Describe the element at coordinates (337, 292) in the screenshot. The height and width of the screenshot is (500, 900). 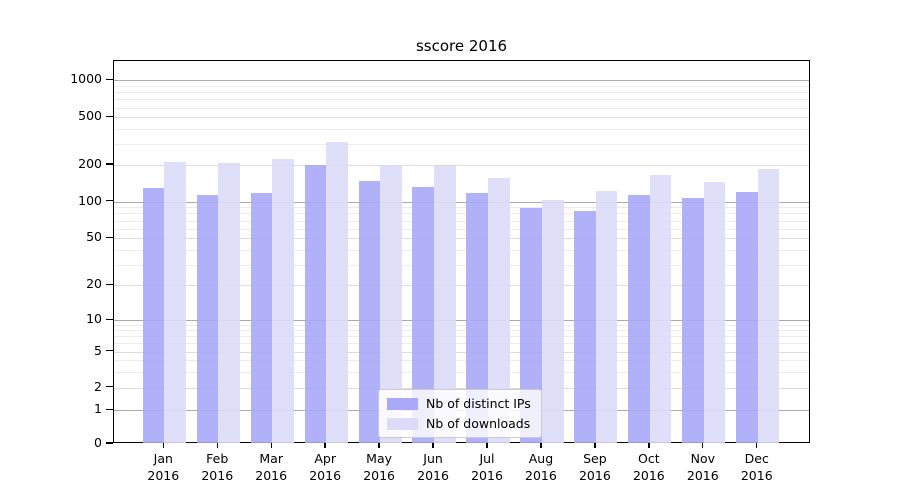
I see `bar-apr-2016-downloads` at that location.